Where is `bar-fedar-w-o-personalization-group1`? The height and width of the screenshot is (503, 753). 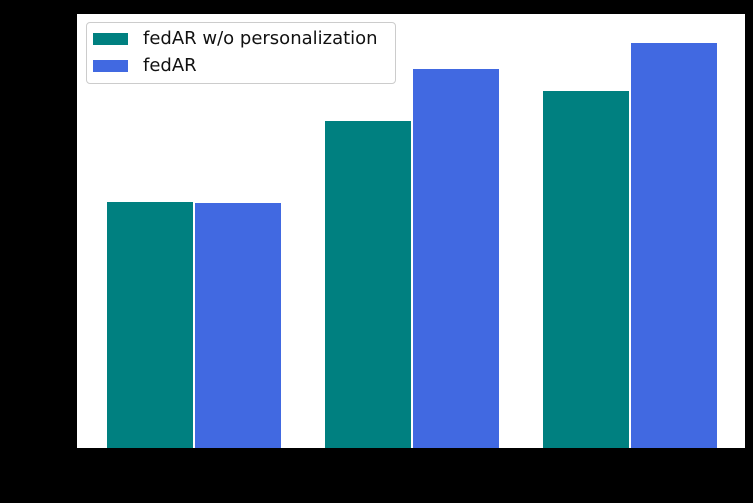
bar-fedar-w-o-personalization-group1 is located at coordinates (150, 325).